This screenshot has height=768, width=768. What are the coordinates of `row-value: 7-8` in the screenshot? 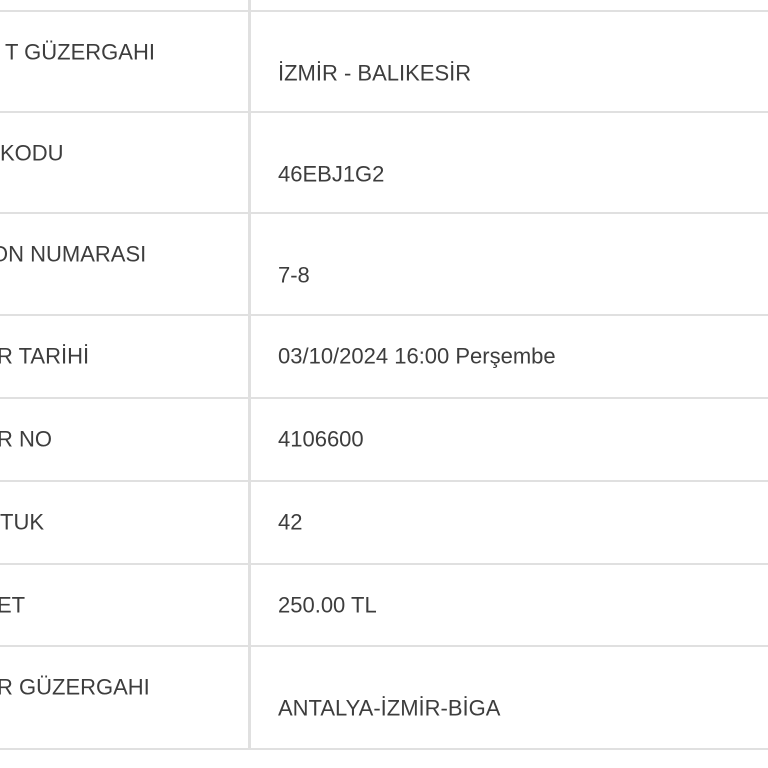 It's located at (294, 275).